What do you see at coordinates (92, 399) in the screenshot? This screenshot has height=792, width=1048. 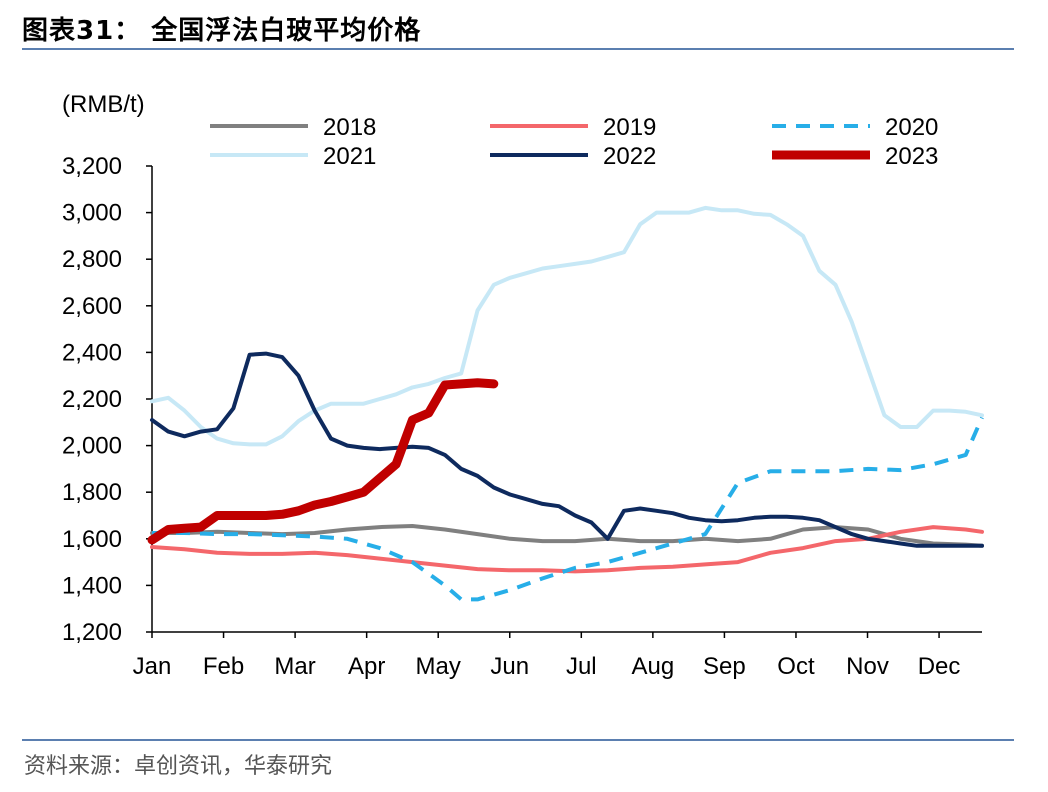 I see `y-tick-label: 2,200` at bounding box center [92, 399].